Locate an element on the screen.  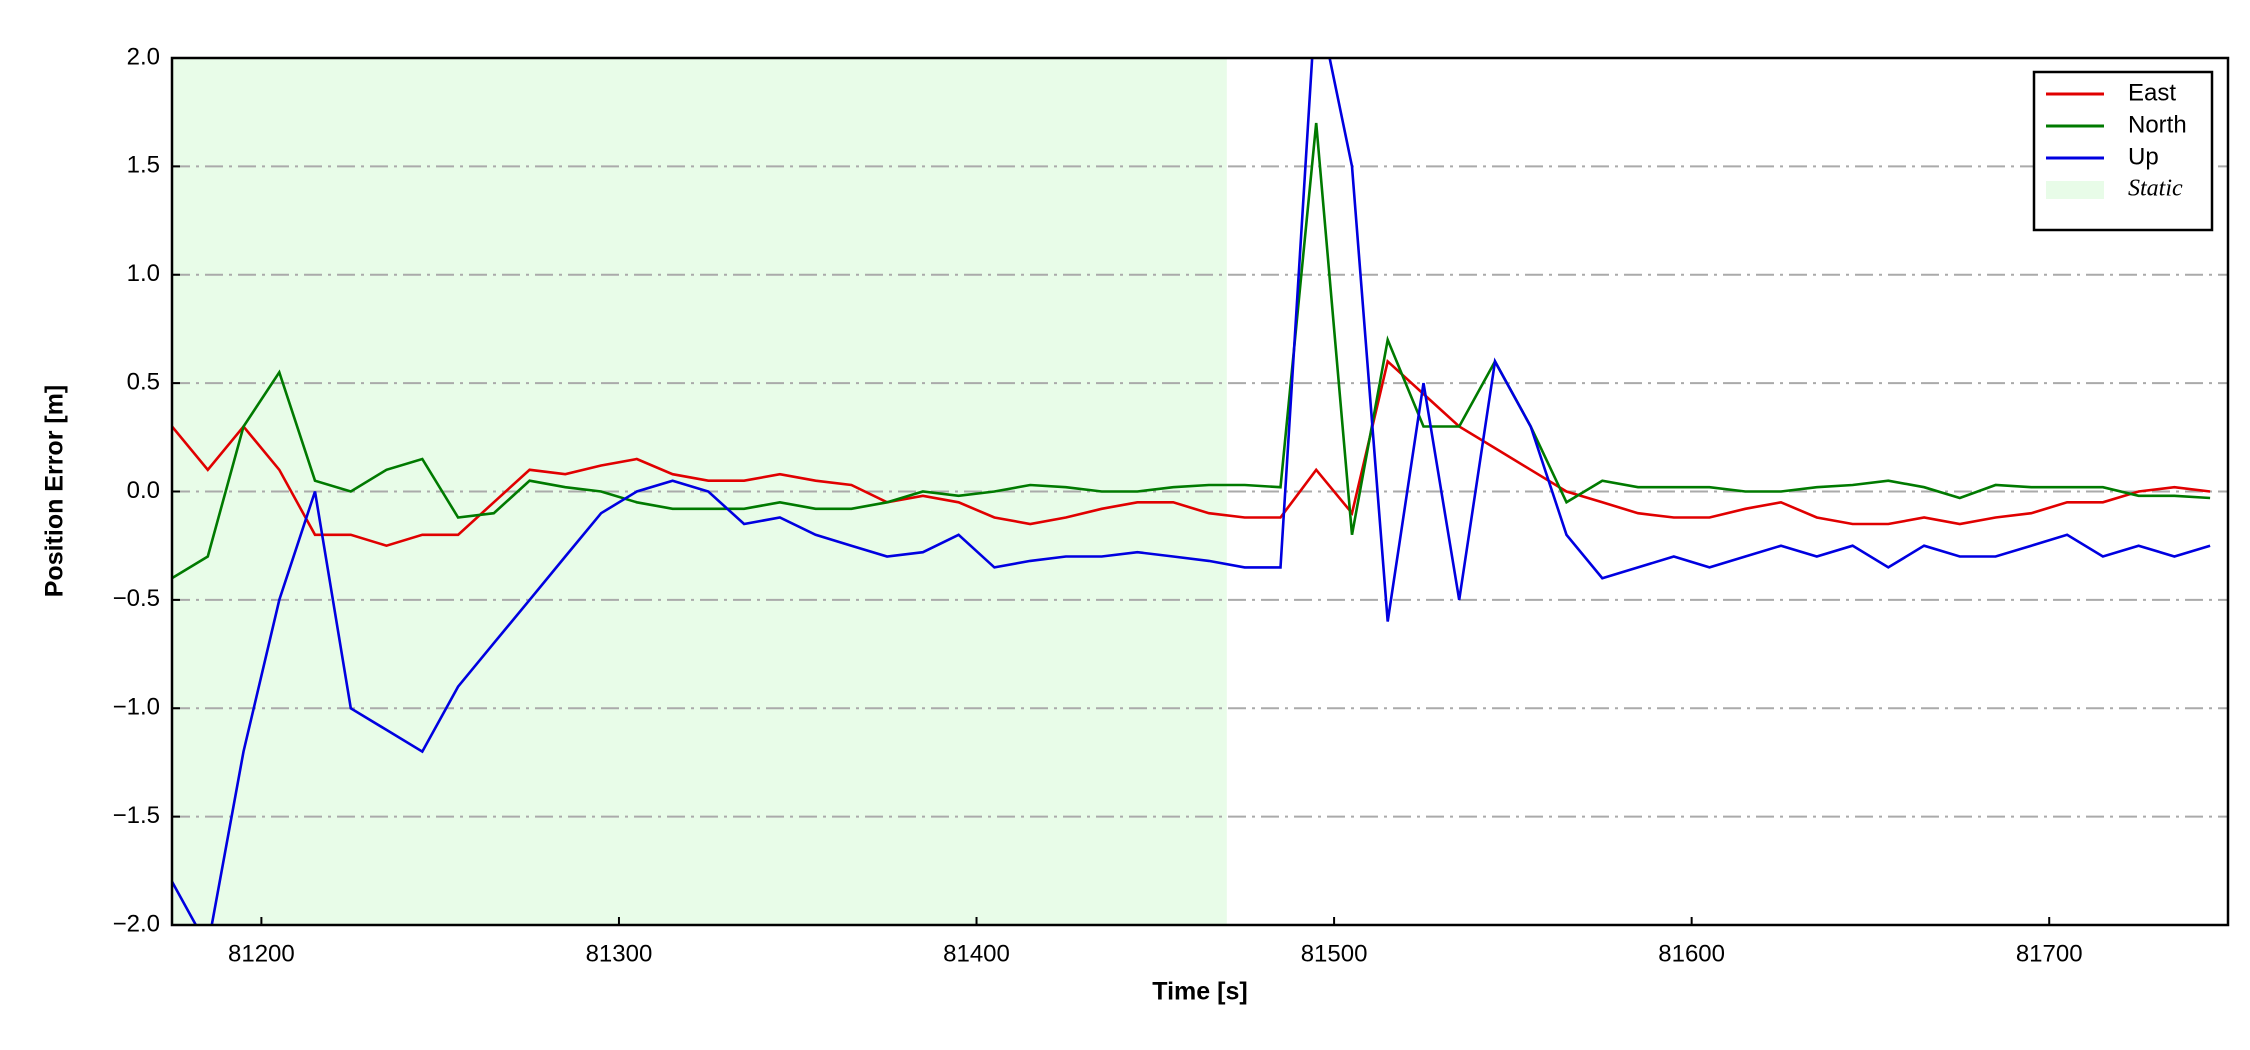
y-tick-label: 0.0 is located at coordinates (143, 490).